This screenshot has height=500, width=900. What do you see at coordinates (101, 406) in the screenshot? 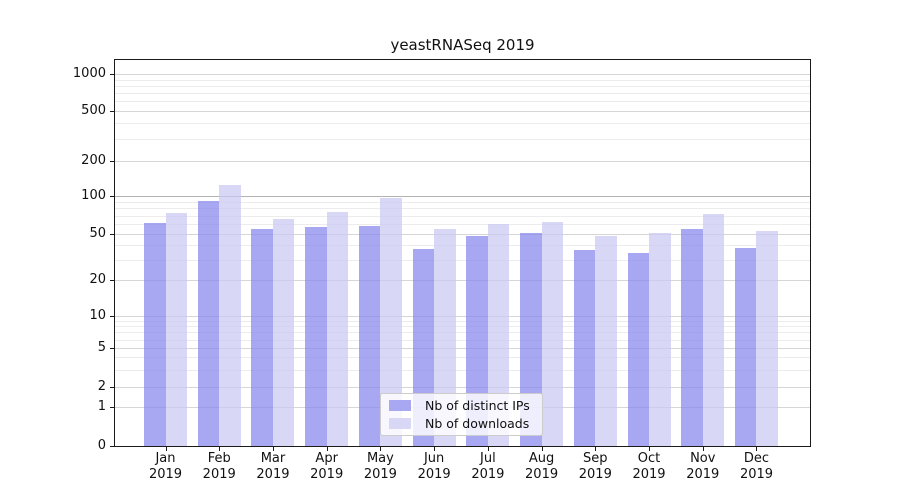
I see `y-tick-label: 1` at bounding box center [101, 406].